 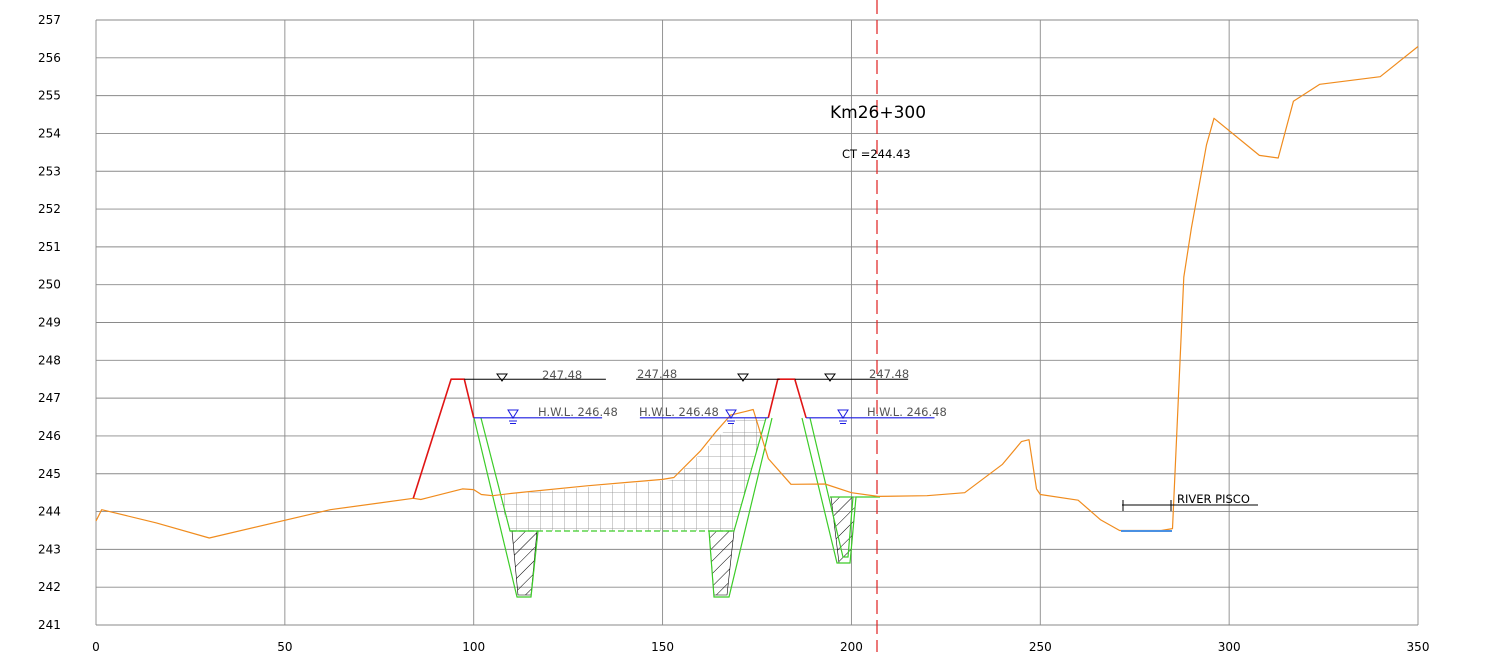 I want to click on y-tick-label: 249, so click(x=49, y=323).